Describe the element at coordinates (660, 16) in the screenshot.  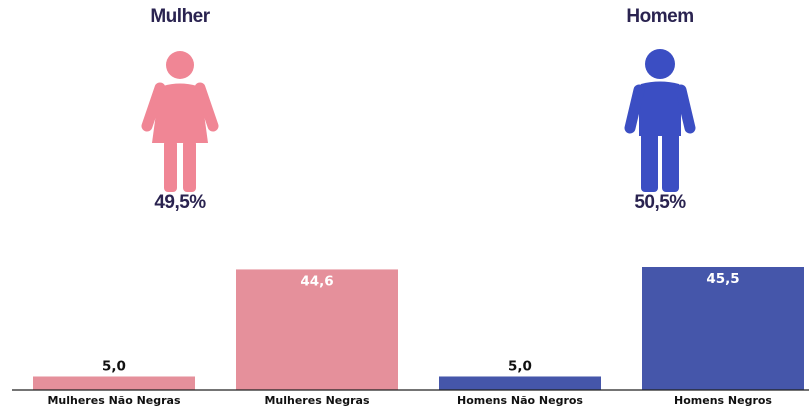
I see `male-title: Homem` at that location.